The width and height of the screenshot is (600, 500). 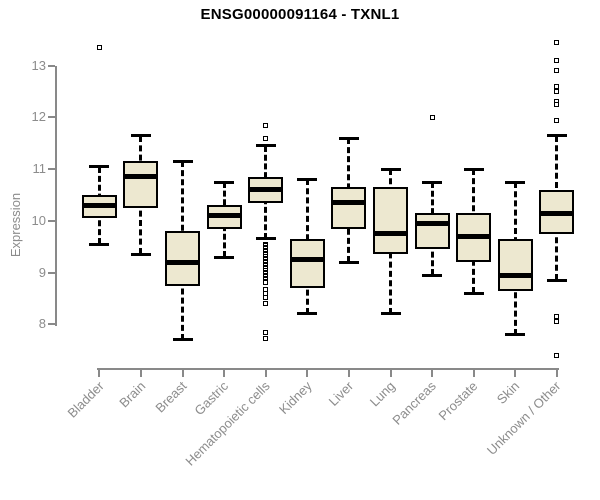 What do you see at coordinates (432, 231) in the screenshot?
I see `box-pancreas` at bounding box center [432, 231].